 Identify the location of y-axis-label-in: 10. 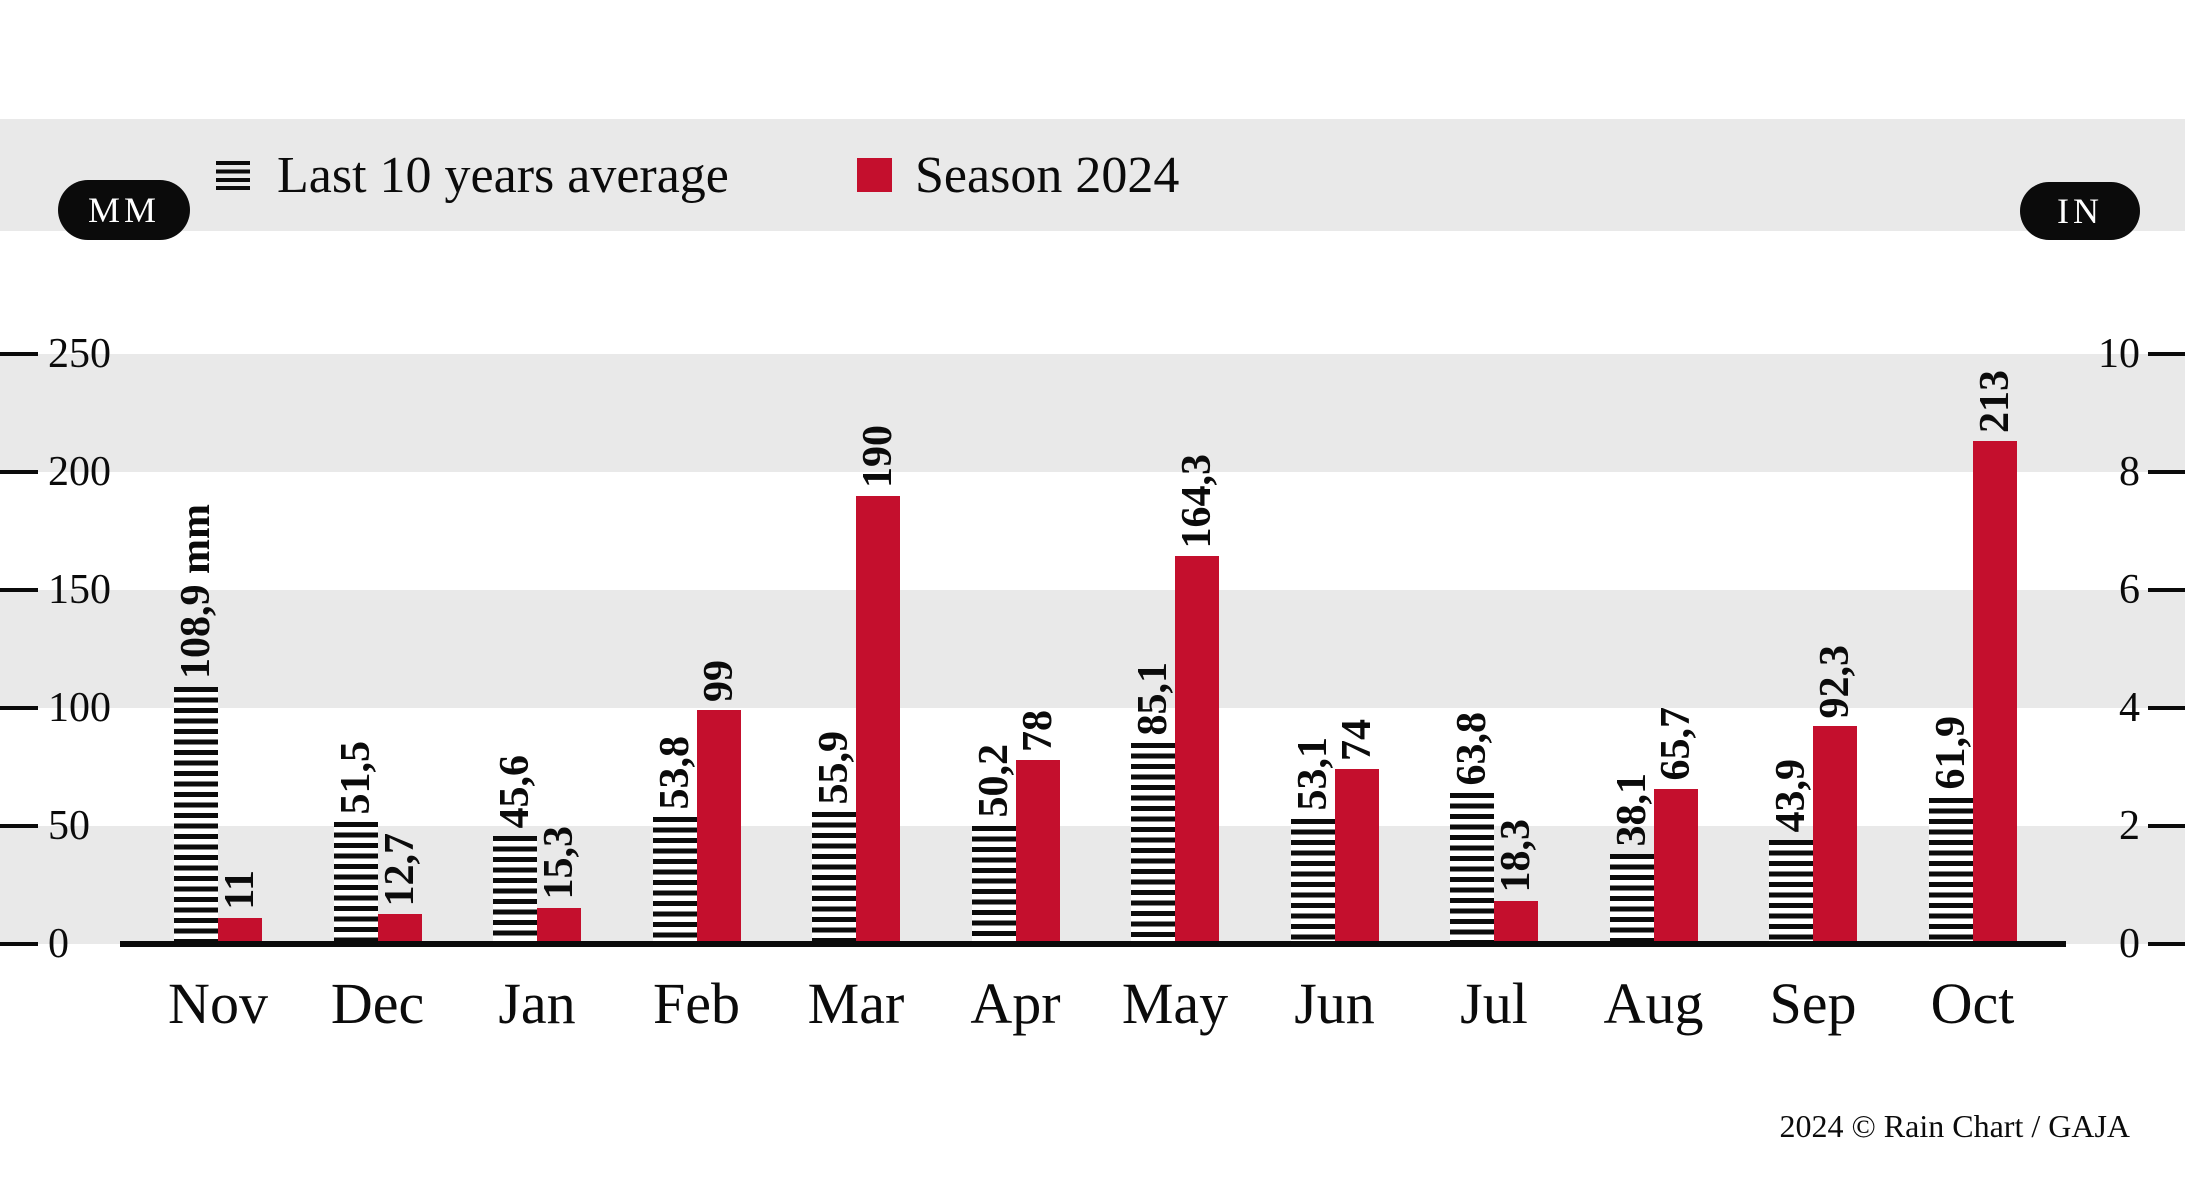
(2119, 354).